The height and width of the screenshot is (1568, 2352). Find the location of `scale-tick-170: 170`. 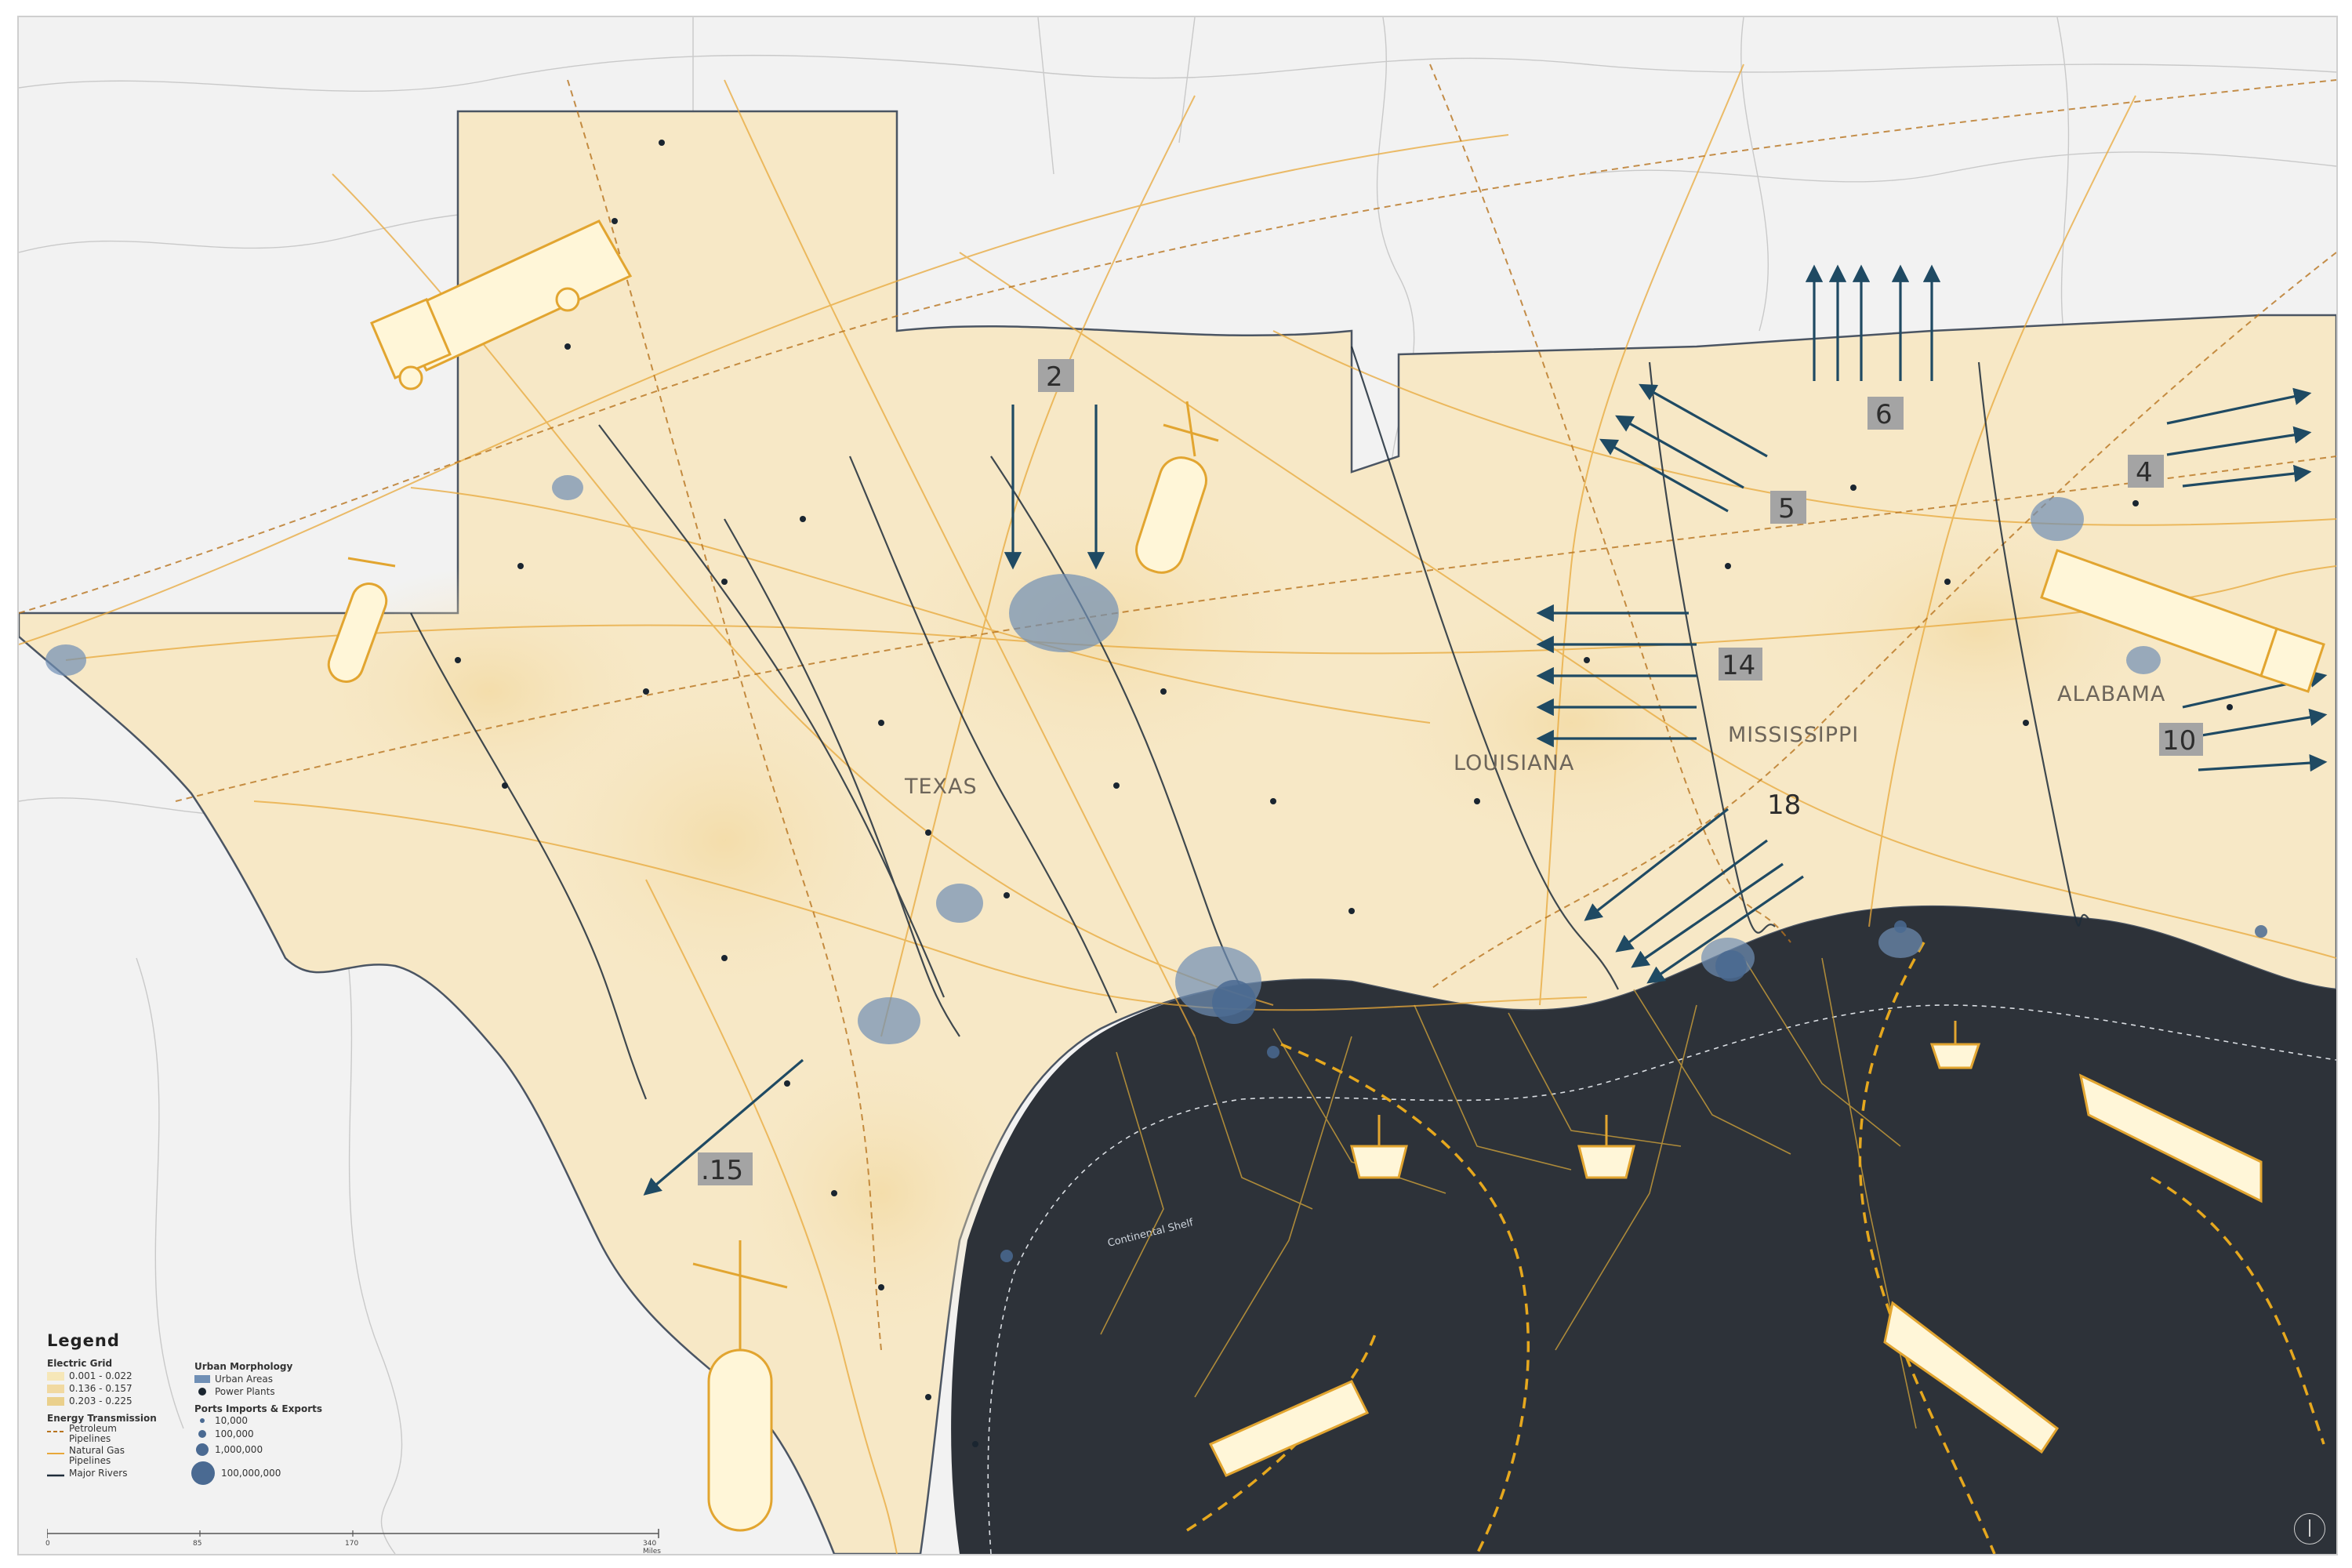

scale-tick-170: 170 is located at coordinates (352, 1544).